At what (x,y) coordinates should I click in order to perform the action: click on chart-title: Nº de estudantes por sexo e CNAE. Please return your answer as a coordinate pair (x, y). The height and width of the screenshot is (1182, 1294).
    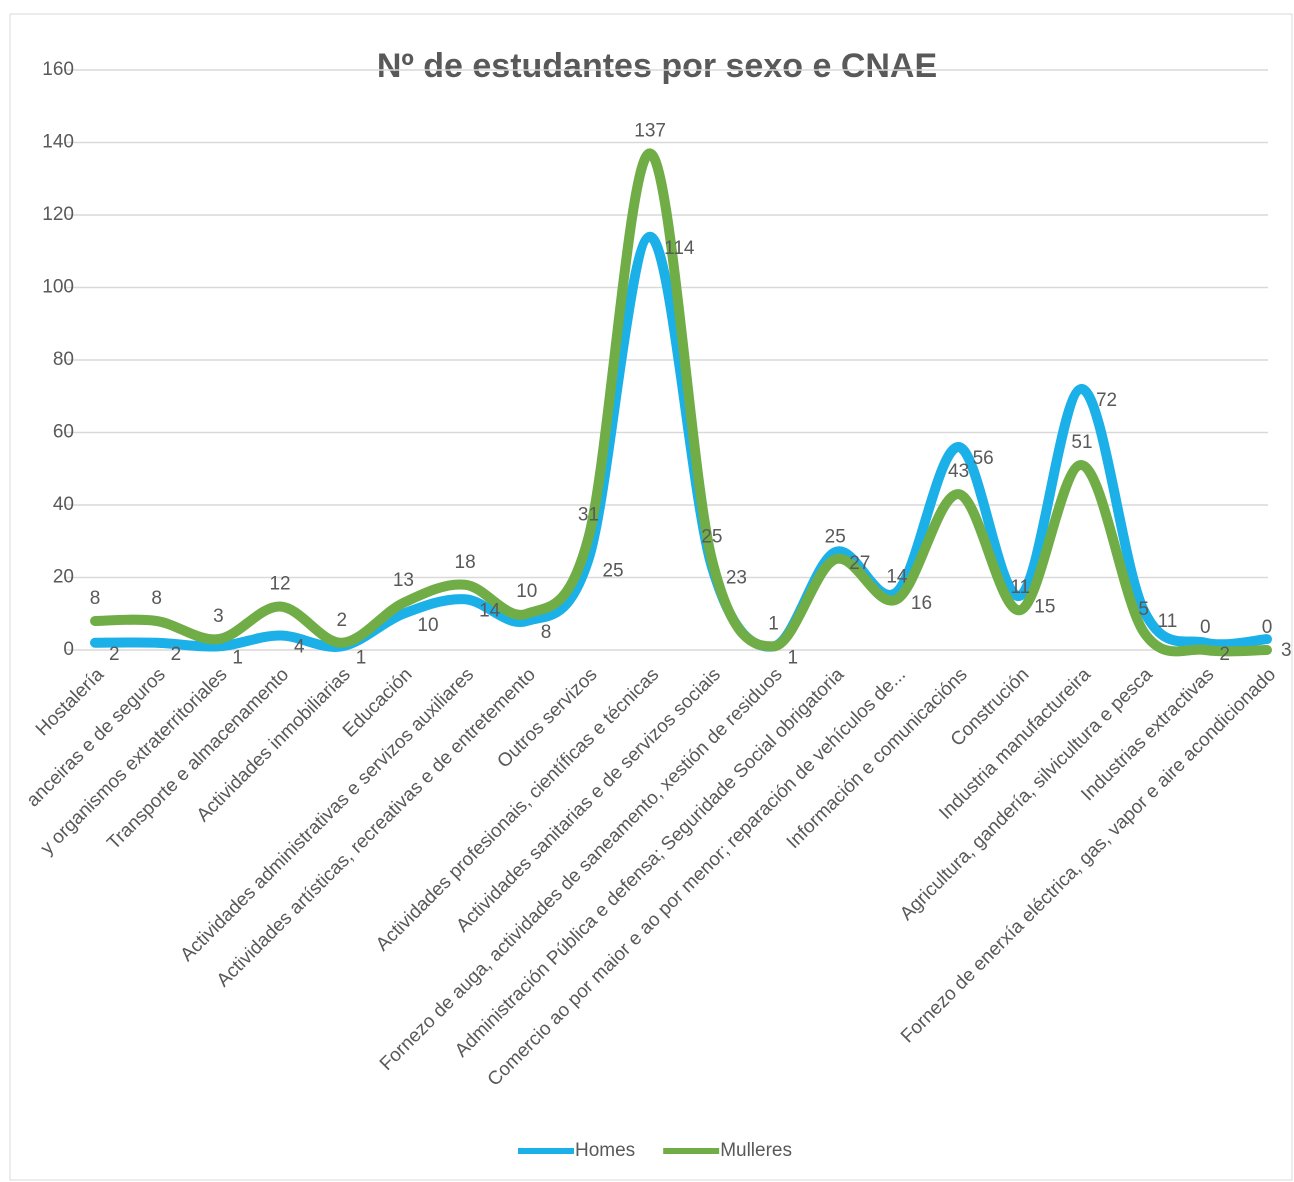
    Looking at the image, I should click on (657, 66).